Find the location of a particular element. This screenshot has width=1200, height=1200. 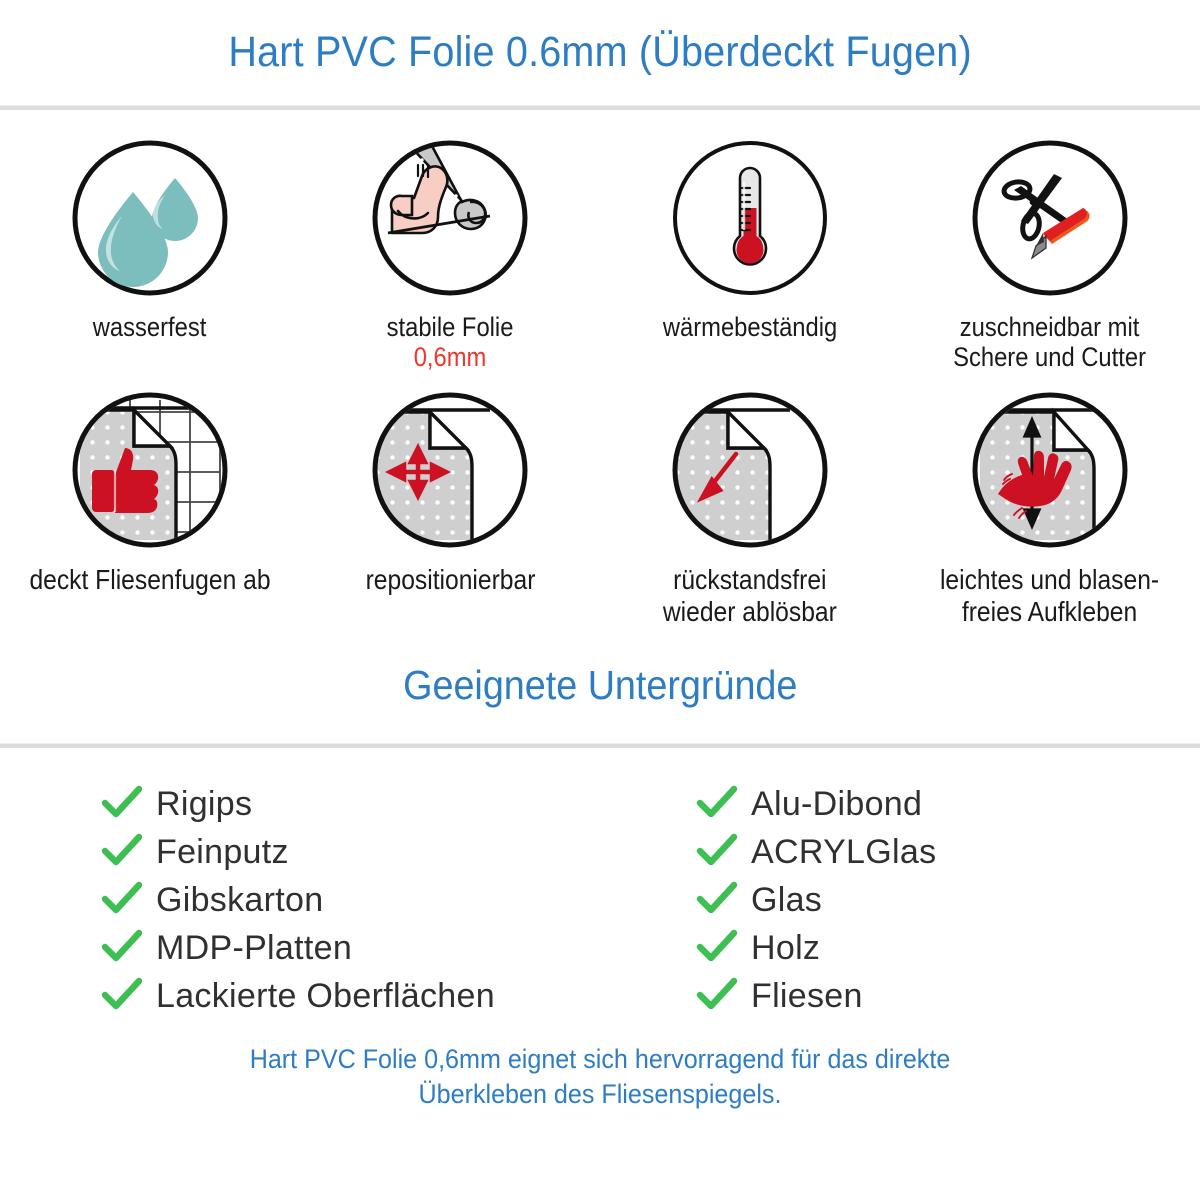

feature-label: deckt Fliesenfugen ab is located at coordinates (150, 580).